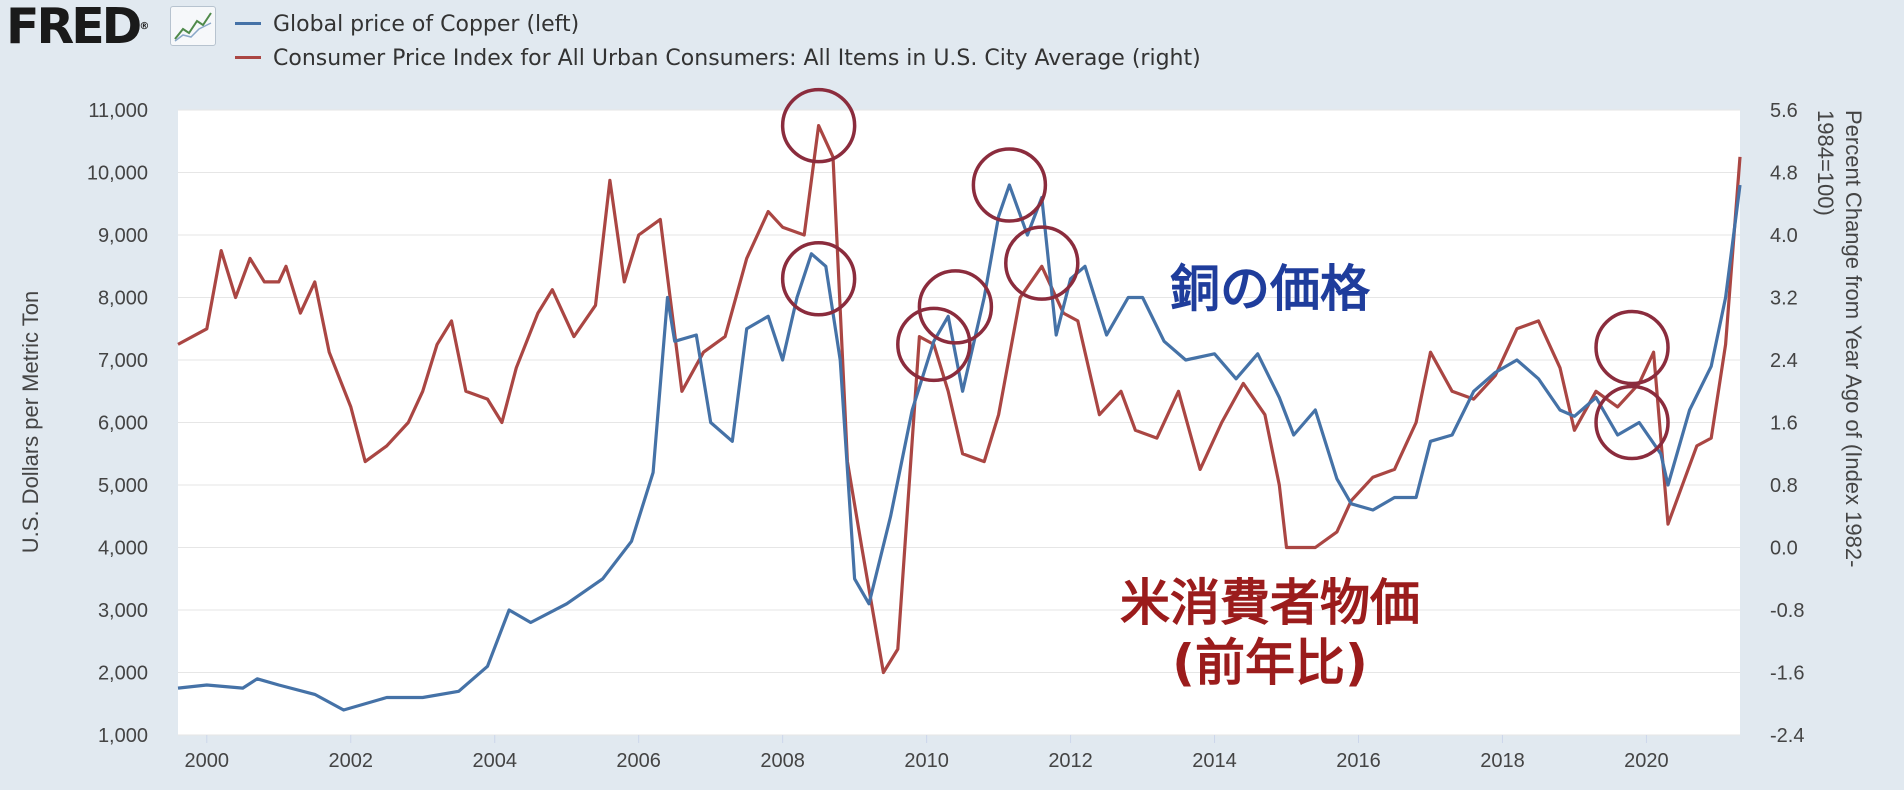  I want to click on x-tick-label: 2002, so click(351, 761).